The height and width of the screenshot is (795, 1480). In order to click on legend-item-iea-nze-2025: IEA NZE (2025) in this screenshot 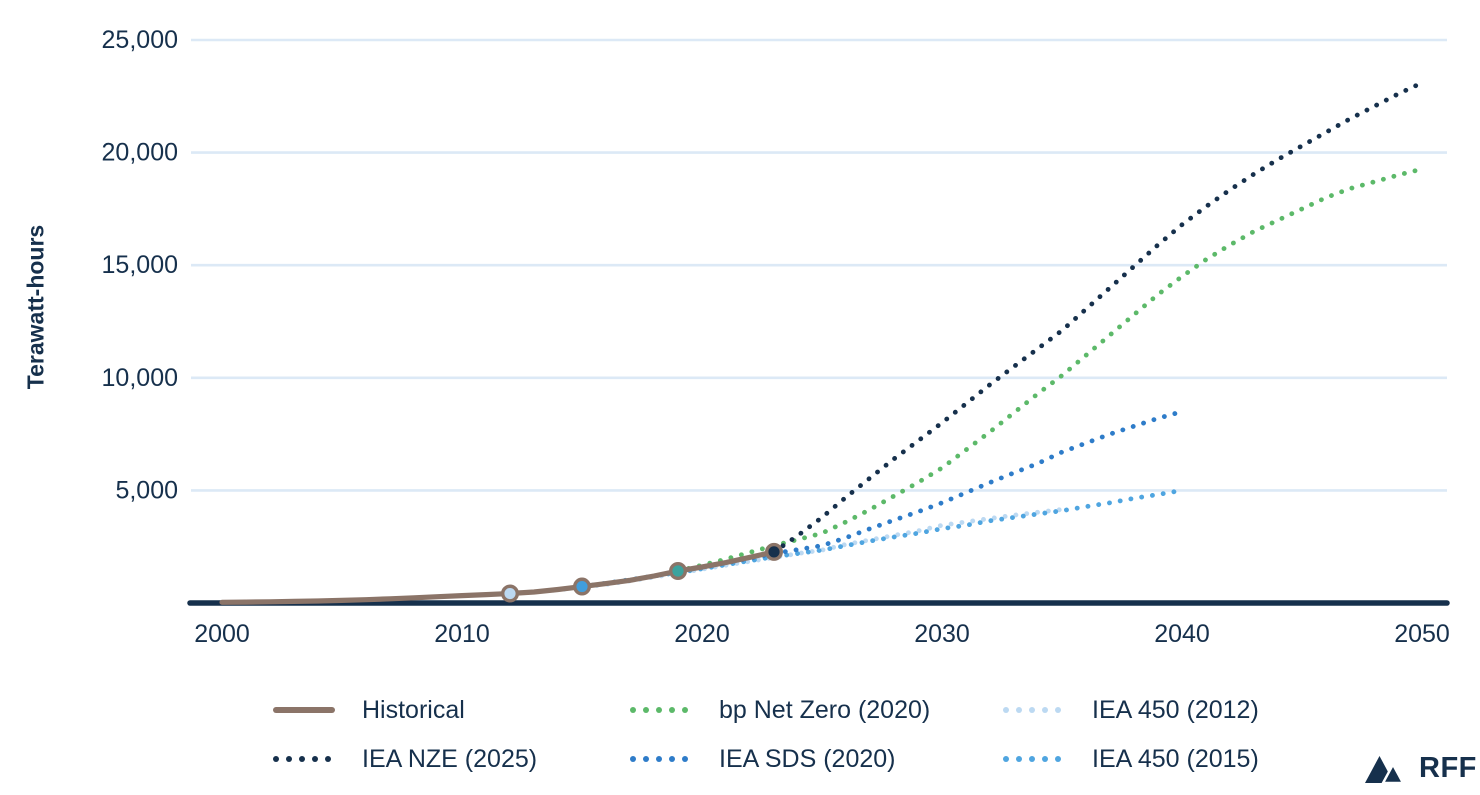, I will do `click(451, 759)`.